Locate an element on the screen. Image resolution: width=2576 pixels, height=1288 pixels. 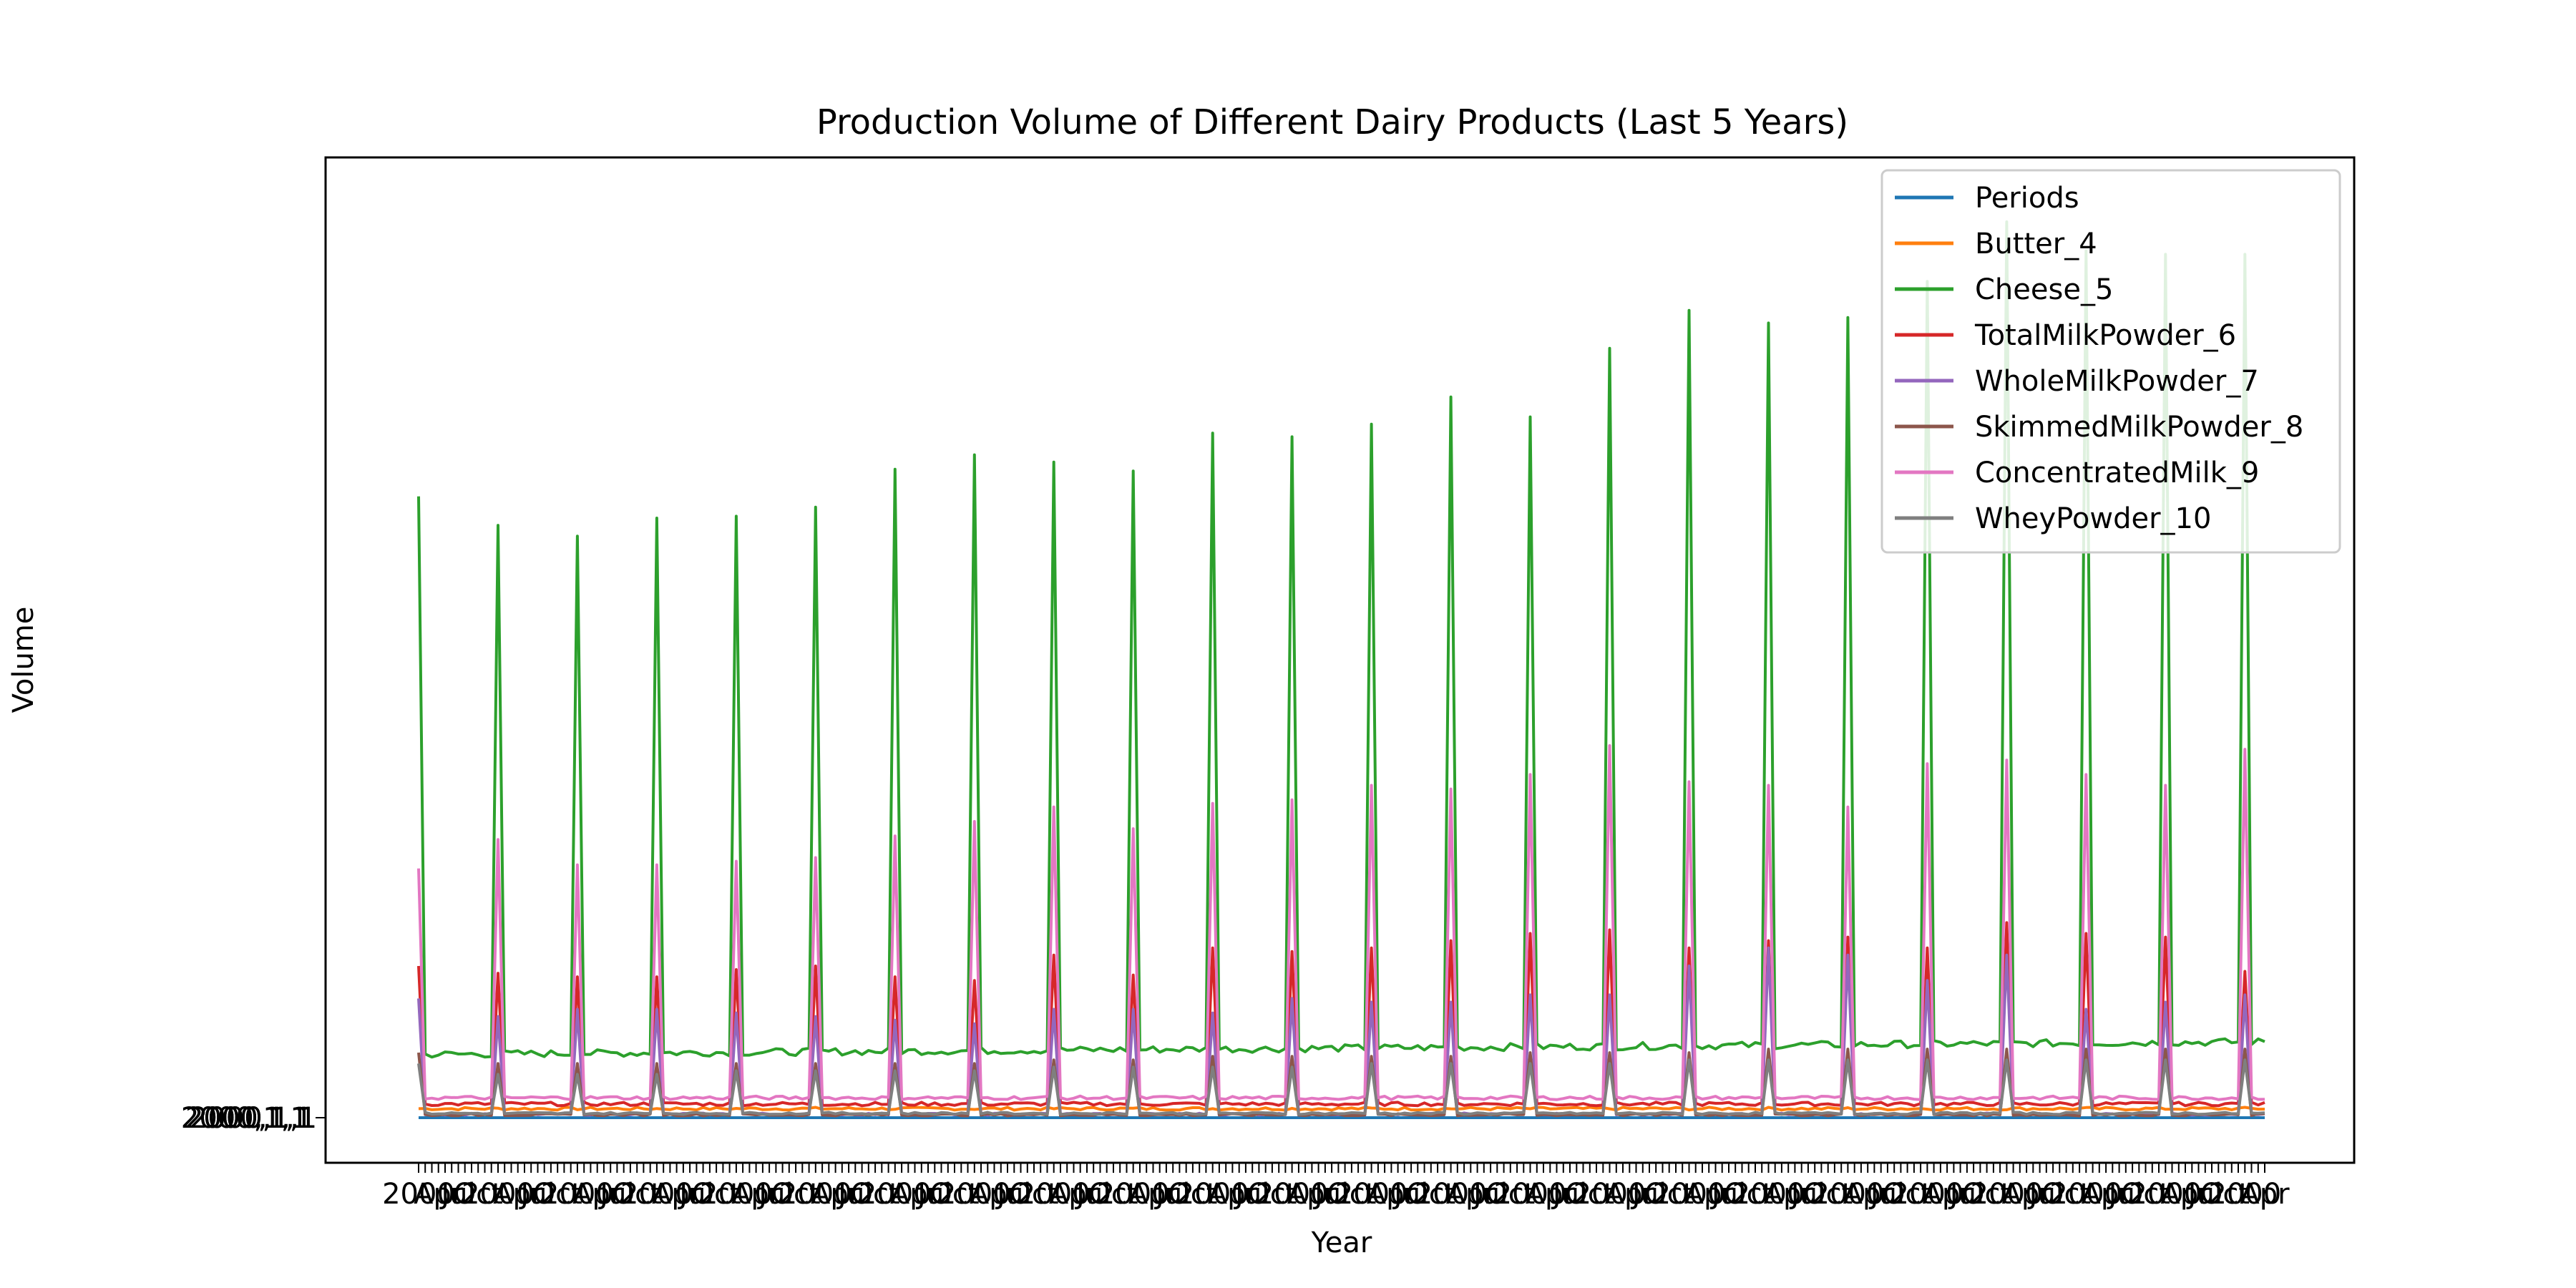
legend-box is located at coordinates (2110, 361).